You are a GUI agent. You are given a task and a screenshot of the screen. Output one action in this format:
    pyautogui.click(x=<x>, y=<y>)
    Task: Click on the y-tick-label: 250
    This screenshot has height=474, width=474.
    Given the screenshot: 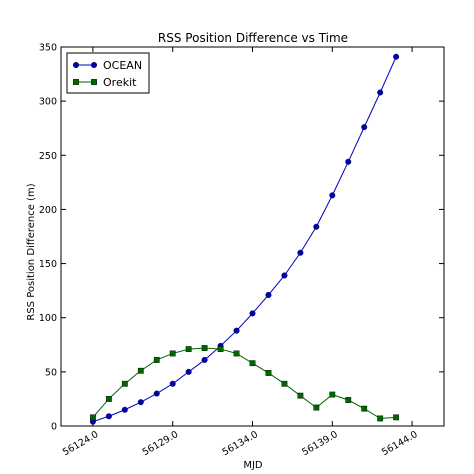 What is the action you would take?
    pyautogui.click(x=48, y=156)
    